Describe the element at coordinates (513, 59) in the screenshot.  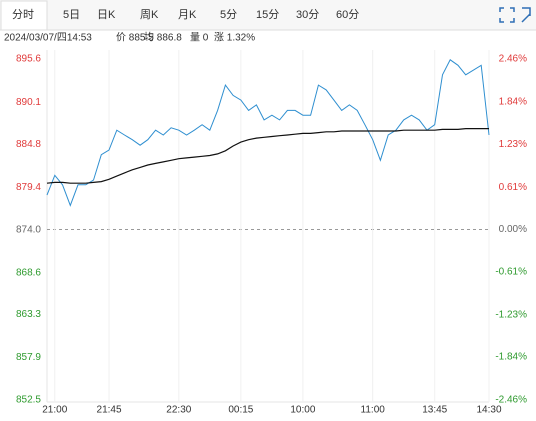
I see `y2-tick-label: 2.46%` at that location.